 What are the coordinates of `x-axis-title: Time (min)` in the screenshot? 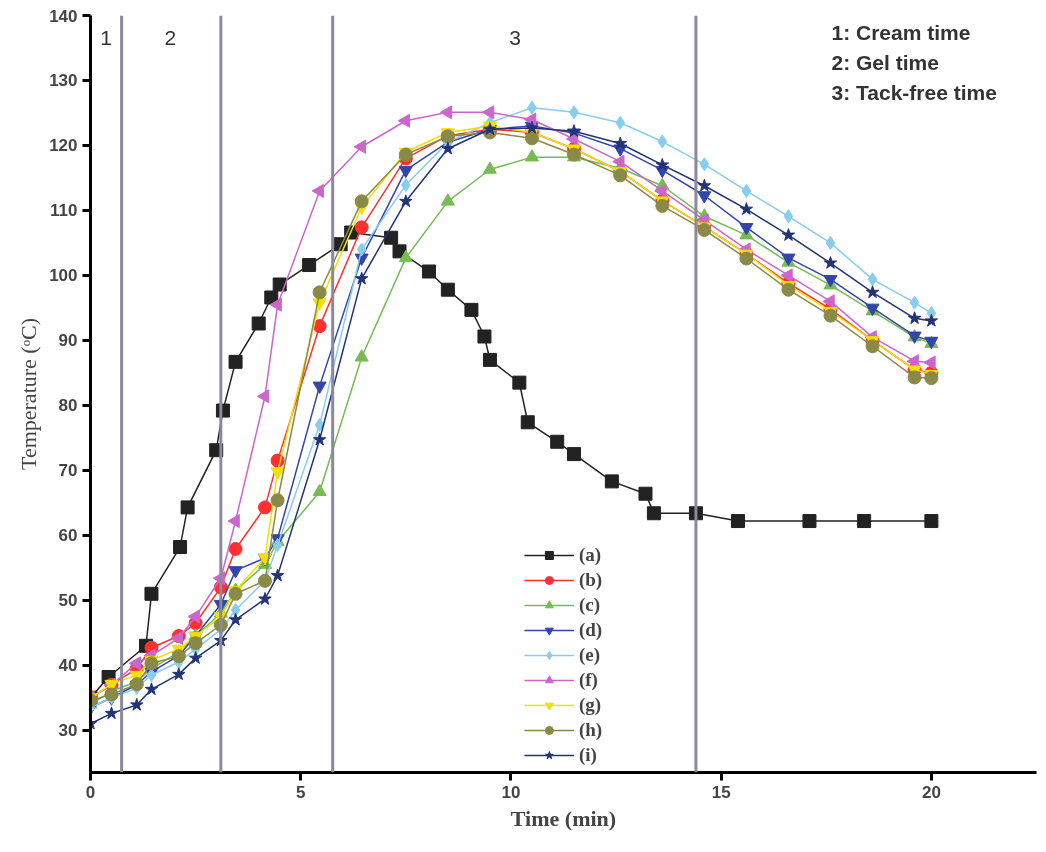 It's located at (563, 818).